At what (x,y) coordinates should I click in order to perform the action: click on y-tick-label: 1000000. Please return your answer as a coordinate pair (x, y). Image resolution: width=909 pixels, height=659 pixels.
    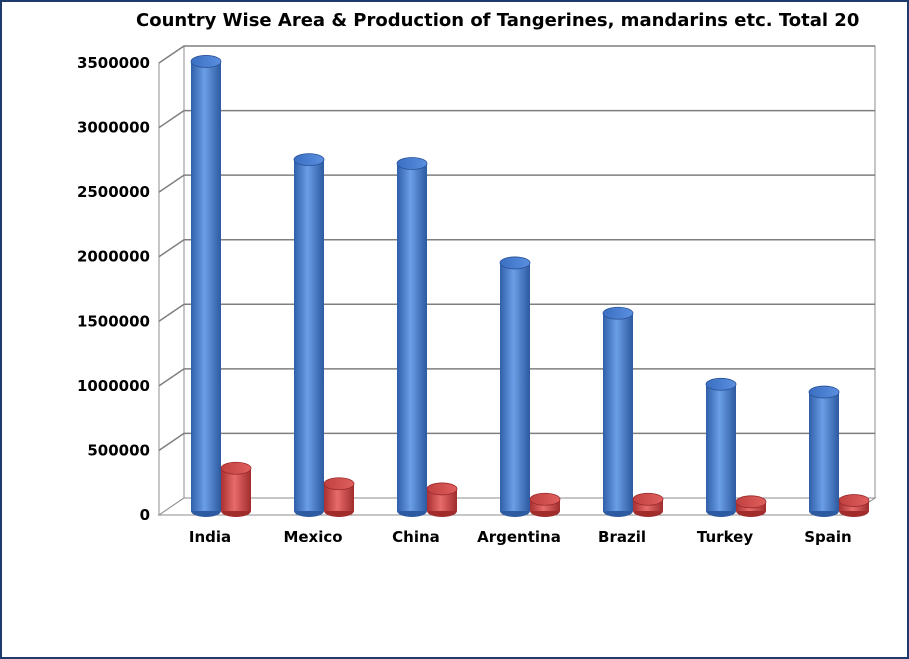
    Looking at the image, I should click on (113, 386).